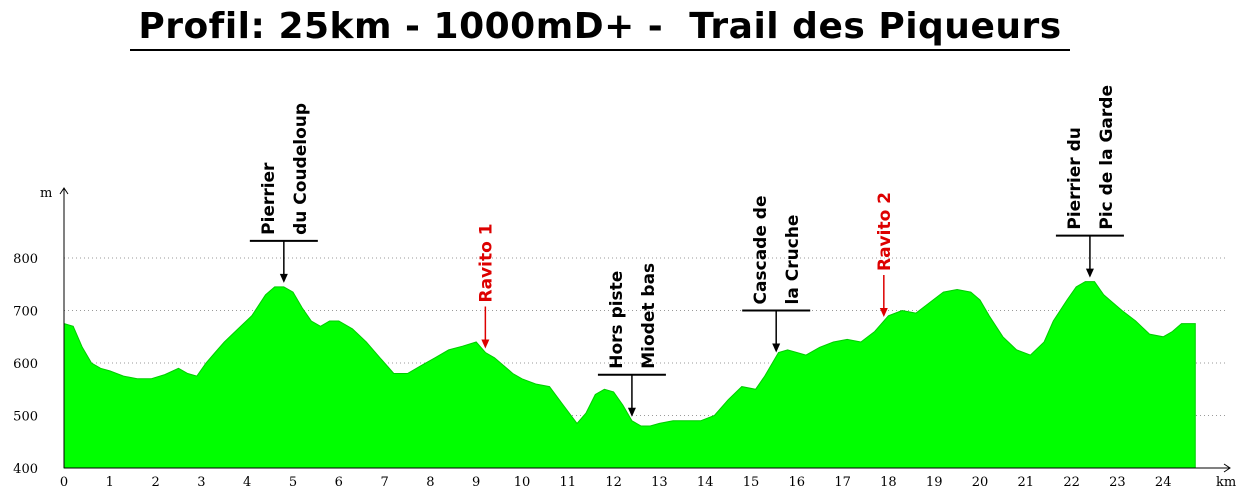 The image size is (1244, 496). I want to click on x-tick-label: 23, so click(1117, 482).